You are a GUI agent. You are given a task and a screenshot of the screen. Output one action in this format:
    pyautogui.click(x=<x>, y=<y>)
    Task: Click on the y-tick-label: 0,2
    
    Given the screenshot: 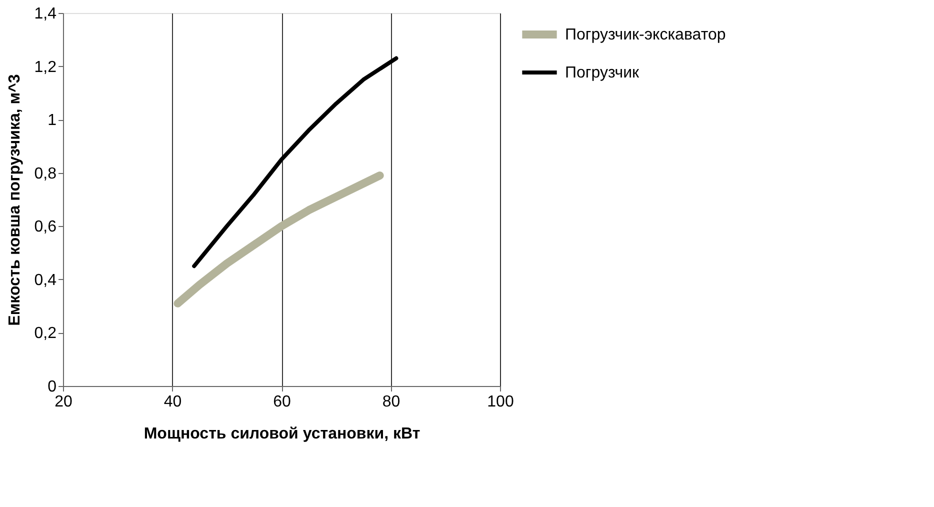 What is the action you would take?
    pyautogui.click(x=45, y=333)
    